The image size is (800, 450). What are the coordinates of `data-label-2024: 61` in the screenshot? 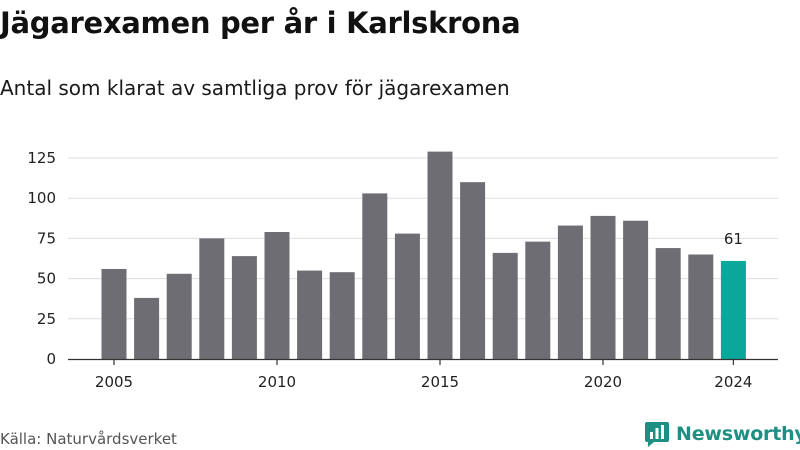 It's located at (733, 239).